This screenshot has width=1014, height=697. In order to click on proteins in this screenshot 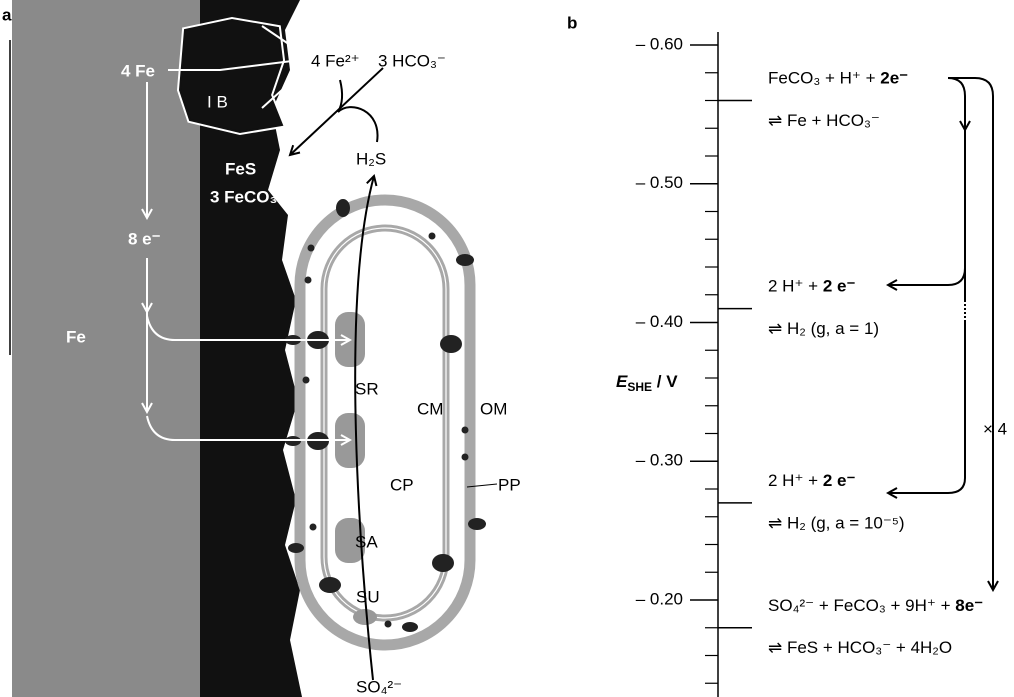, I will do `click(385, 415)`.